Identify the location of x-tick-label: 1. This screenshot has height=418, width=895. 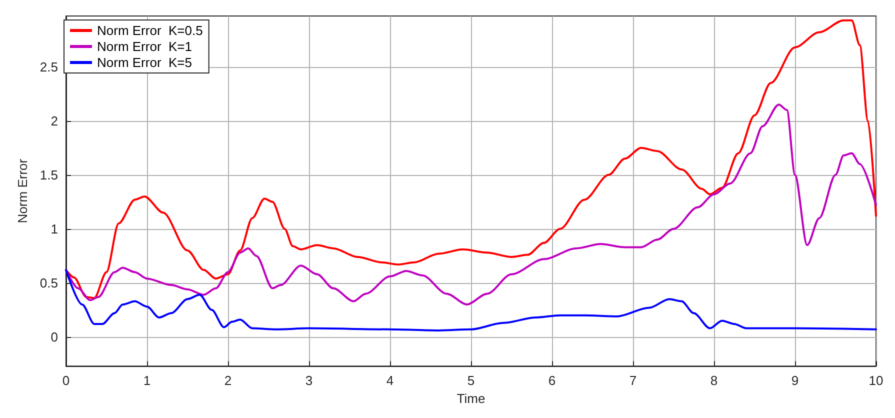
(147, 380).